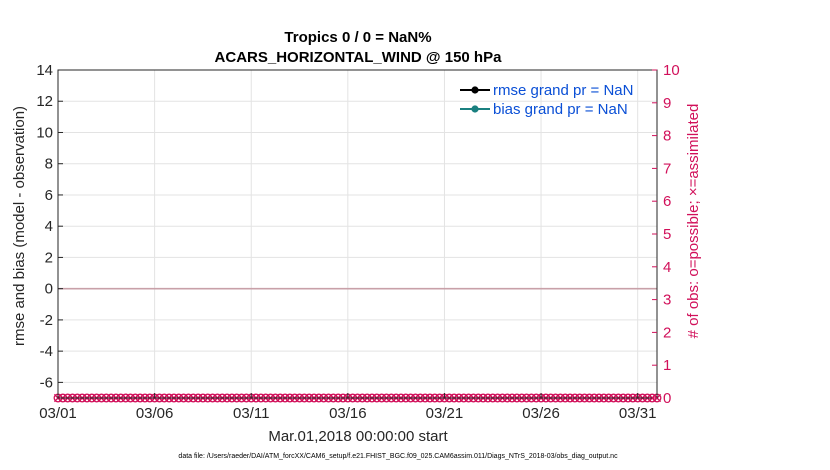 This screenshot has height=470, width=830. Describe the element at coordinates (667, 300) in the screenshot. I see `y-right-tick-label: 3` at that location.